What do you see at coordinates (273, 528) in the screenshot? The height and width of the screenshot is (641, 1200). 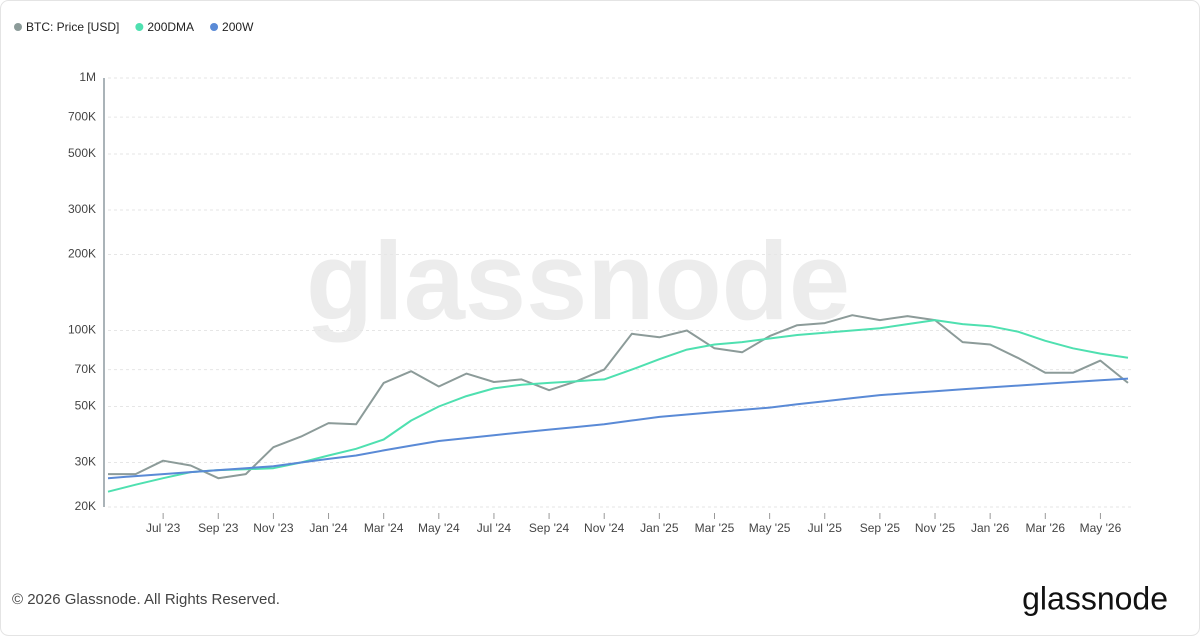 I see `x-tick-label: Nov '23` at bounding box center [273, 528].